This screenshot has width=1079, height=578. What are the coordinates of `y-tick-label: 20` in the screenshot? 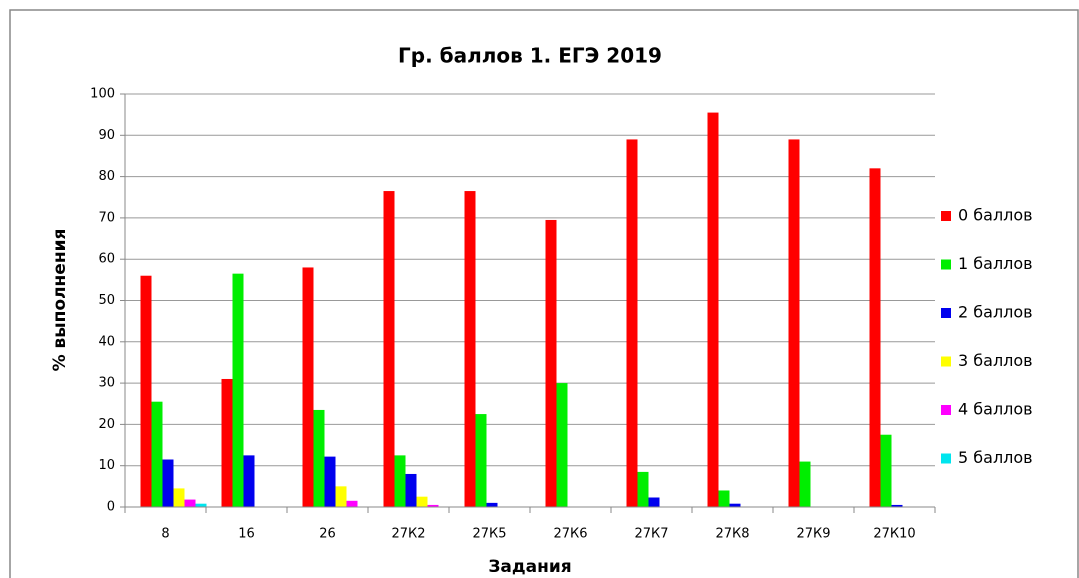 It's located at (106, 424).